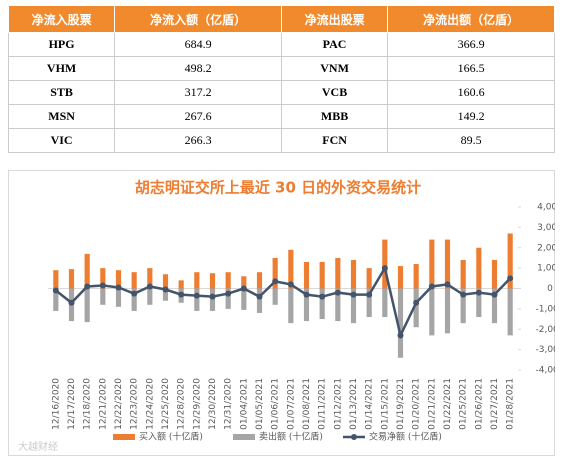 This screenshot has width=563, height=462. I want to click on row: VIC 266.3 FCN 89.5, so click(281, 140).